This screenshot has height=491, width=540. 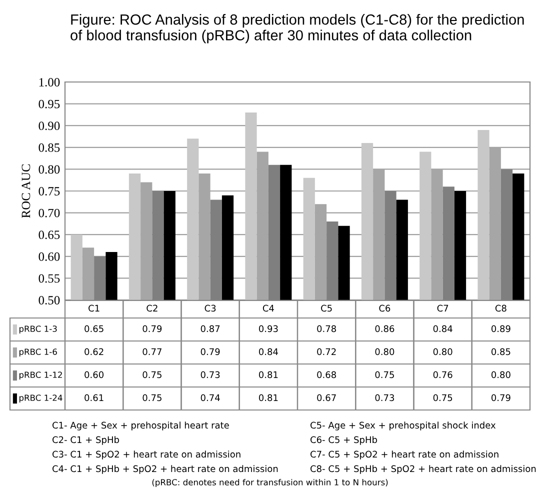 I want to click on x-tick-label: C1, so click(x=94, y=308).